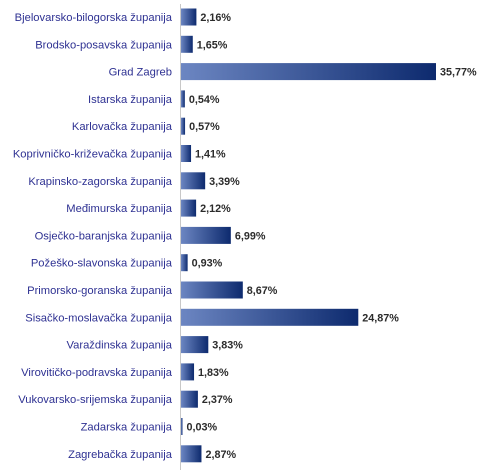 Image resolution: width=480 pixels, height=475 pixels. Describe the element at coordinates (104, 236) in the screenshot. I see `category-label: Osječko-baranjska županija` at that location.